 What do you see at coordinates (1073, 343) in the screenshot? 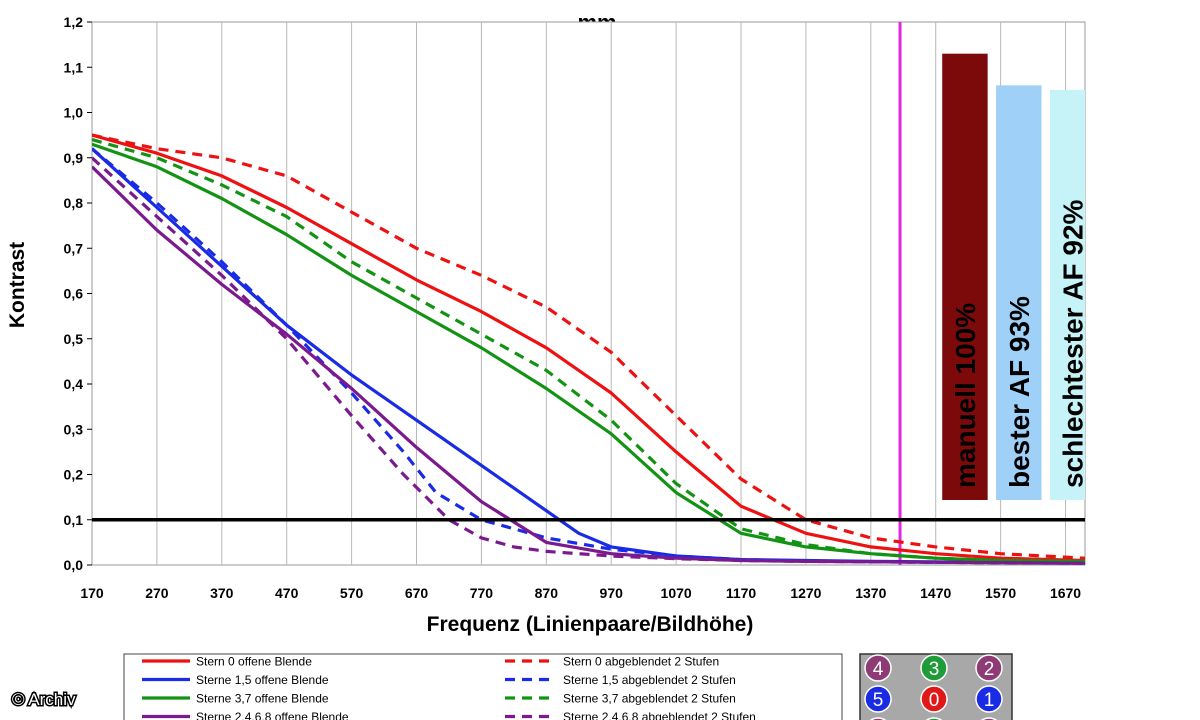
I see `bar-label-2: schlechtester AF 92%` at bounding box center [1073, 343].